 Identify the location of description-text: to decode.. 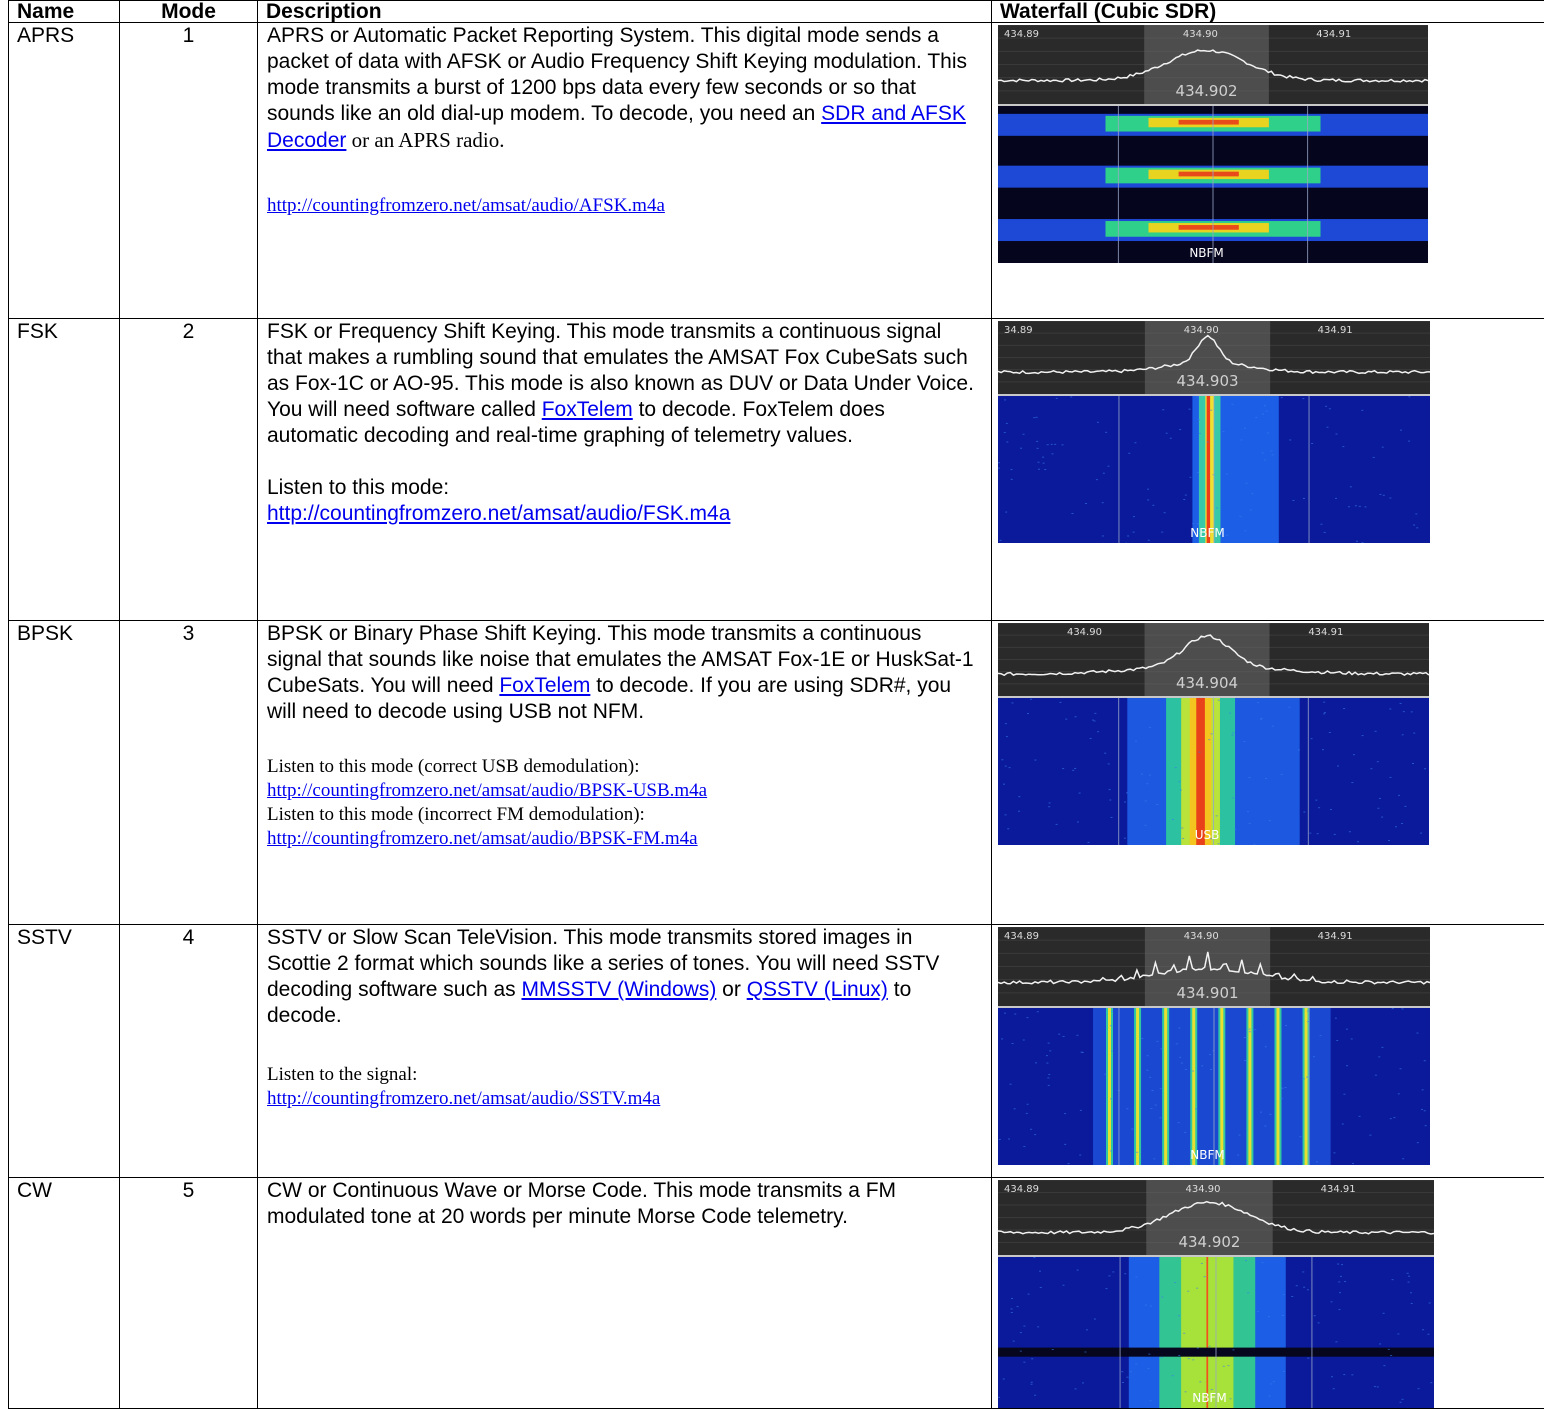
(589, 1002).